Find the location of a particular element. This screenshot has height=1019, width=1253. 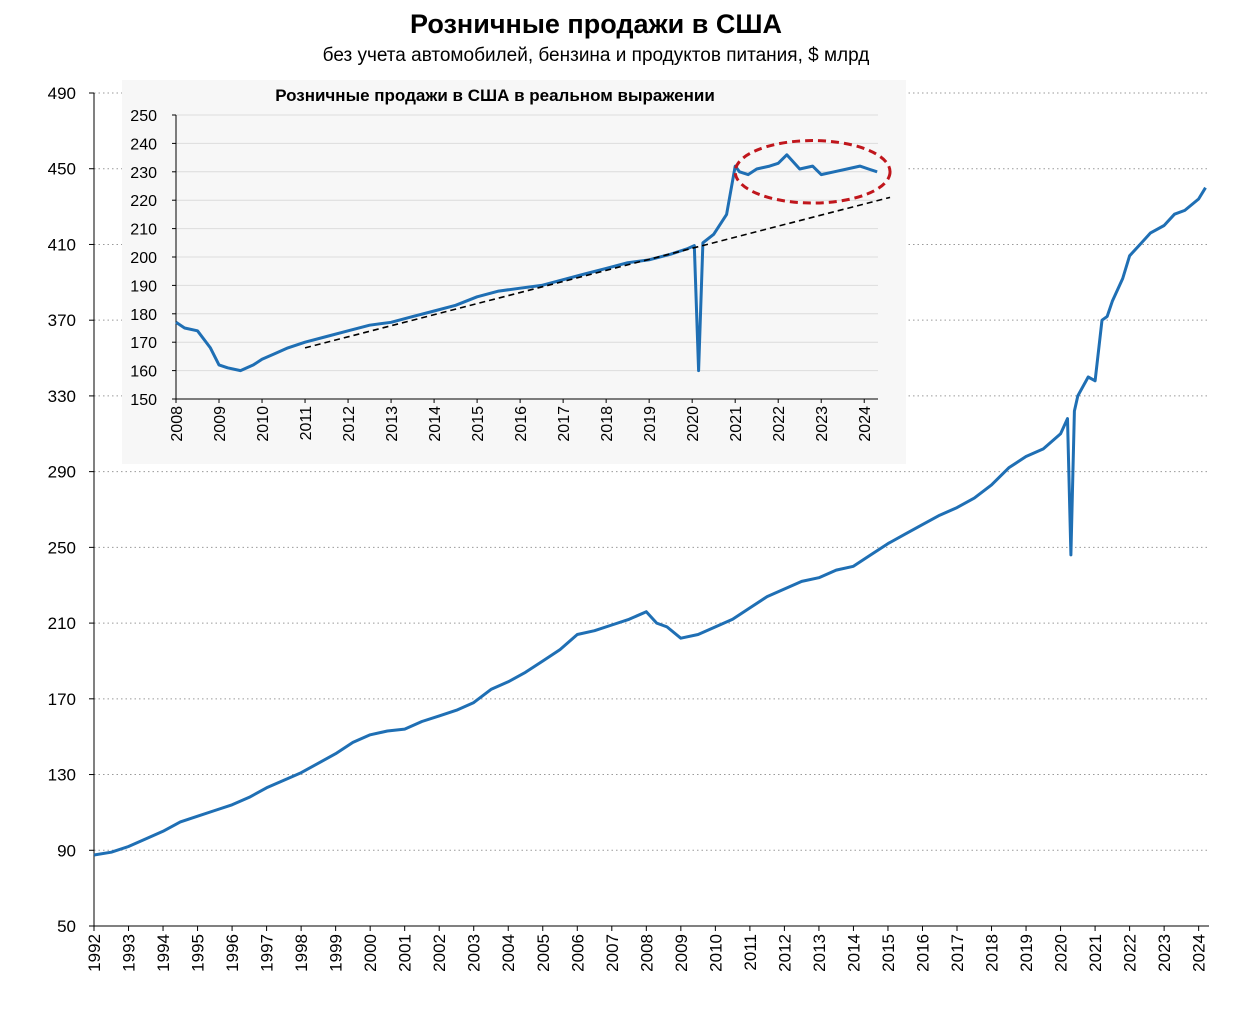

inset-y-tick-label: 200 is located at coordinates (143, 258).